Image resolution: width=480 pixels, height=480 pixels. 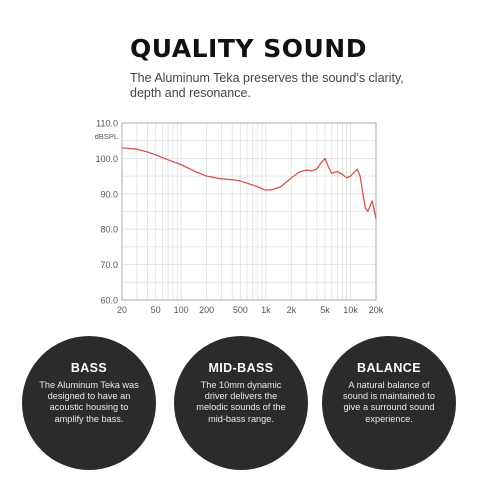 What do you see at coordinates (266, 310) in the screenshot?
I see `x-tick-label: 1k` at bounding box center [266, 310].